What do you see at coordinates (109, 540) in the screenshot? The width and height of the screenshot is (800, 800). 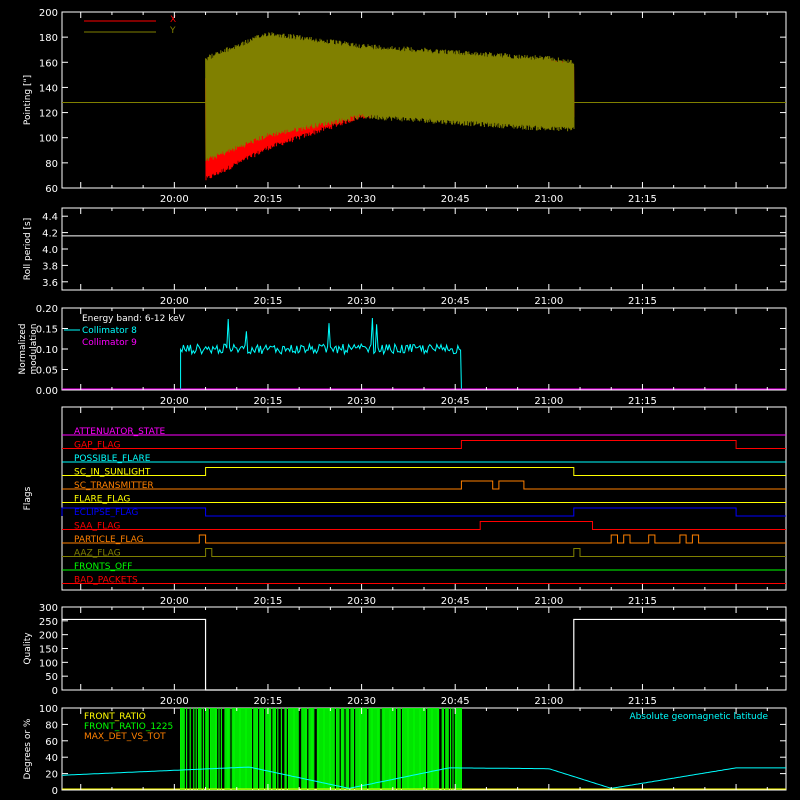 I see `flag-label: PARTICLE_FLAG` at bounding box center [109, 540].